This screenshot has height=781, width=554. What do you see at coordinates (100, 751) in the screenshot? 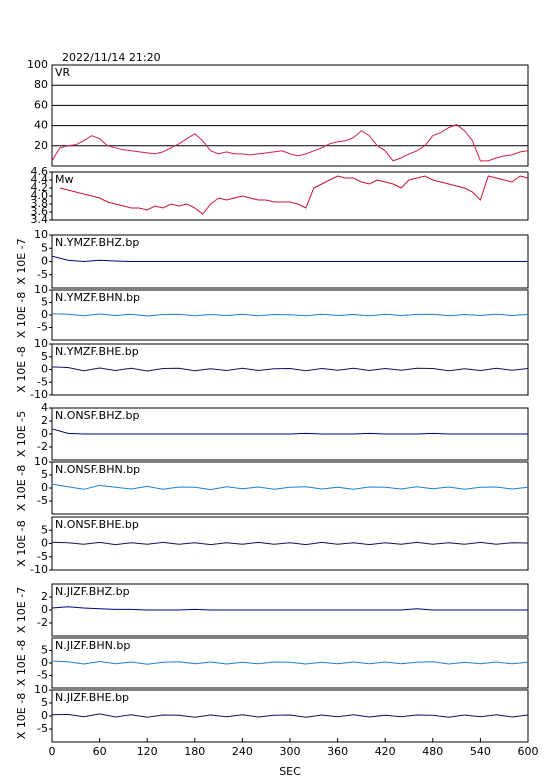
I see `x-tick-label: 60` at bounding box center [100, 751].